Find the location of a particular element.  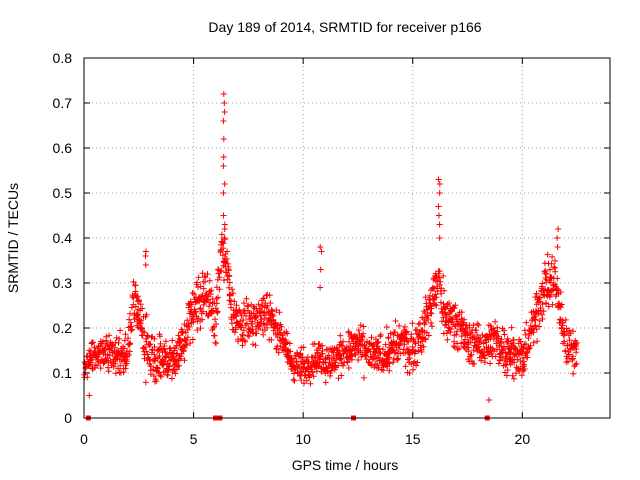

y-tick-label: 0.3 is located at coordinates (63, 283).